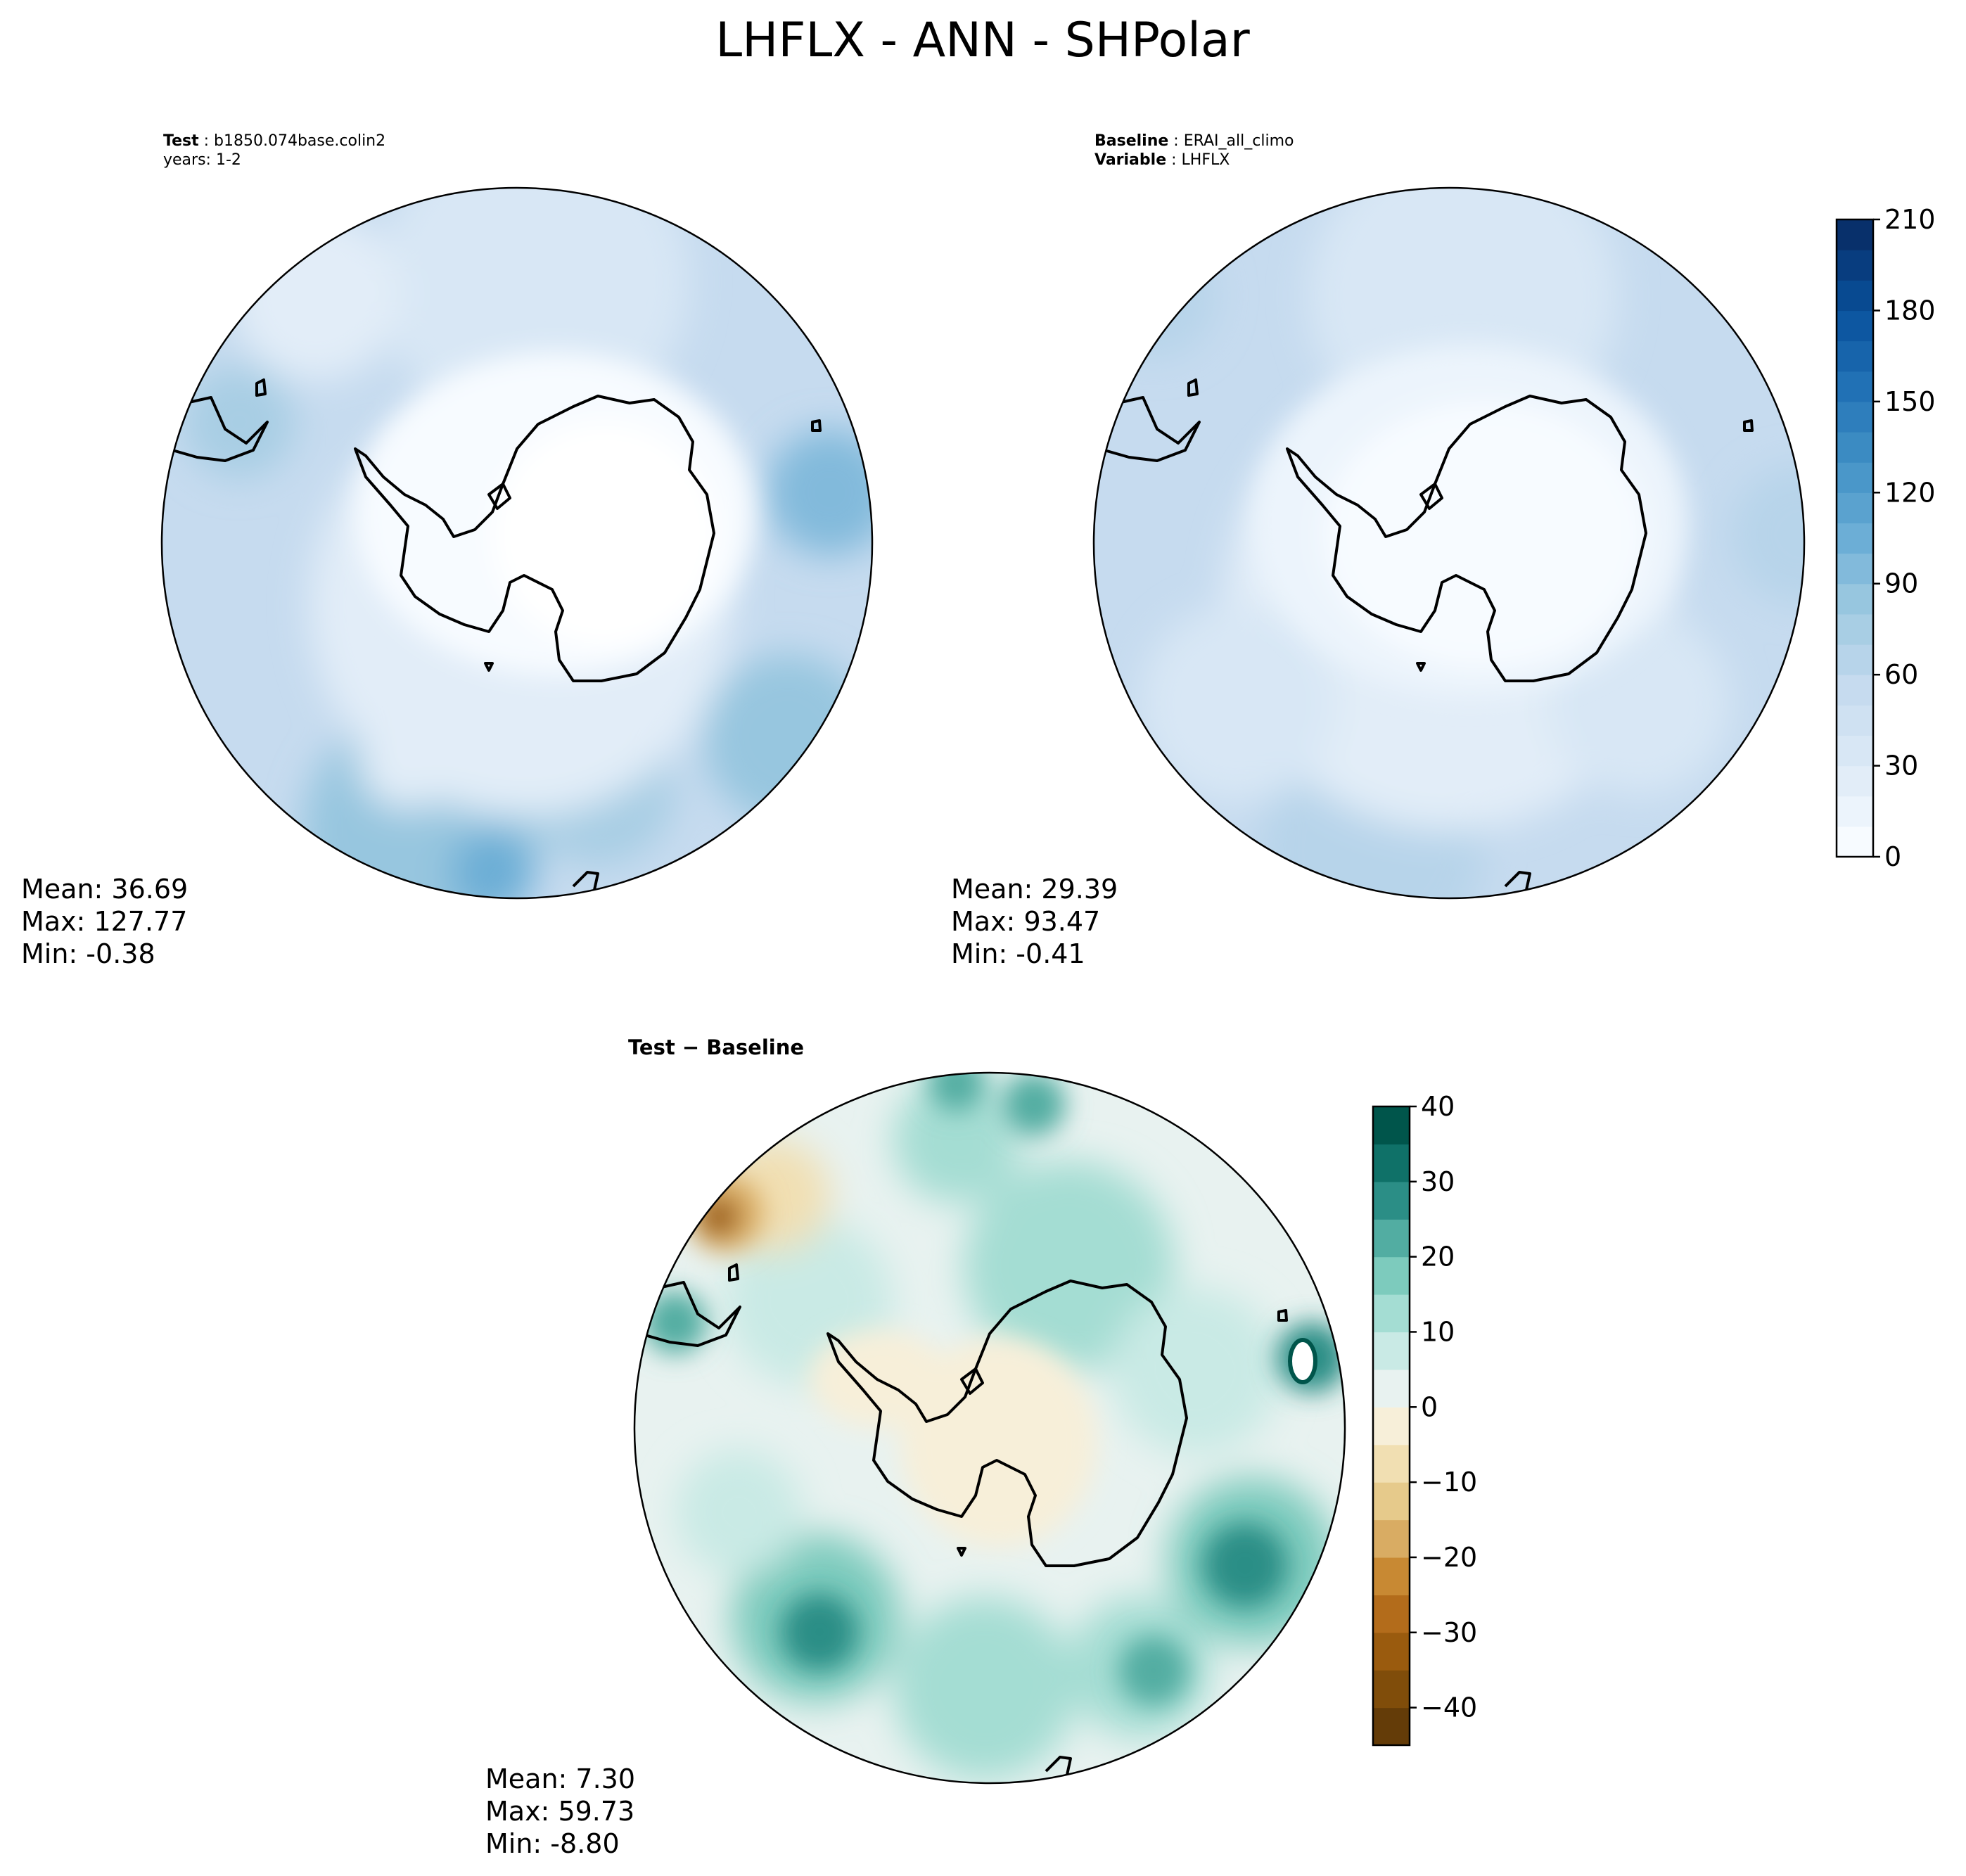 This screenshot has height=1876, width=1966. What do you see at coordinates (1438, 1331) in the screenshot?
I see `difference-colorbar-tick-label: 10` at bounding box center [1438, 1331].